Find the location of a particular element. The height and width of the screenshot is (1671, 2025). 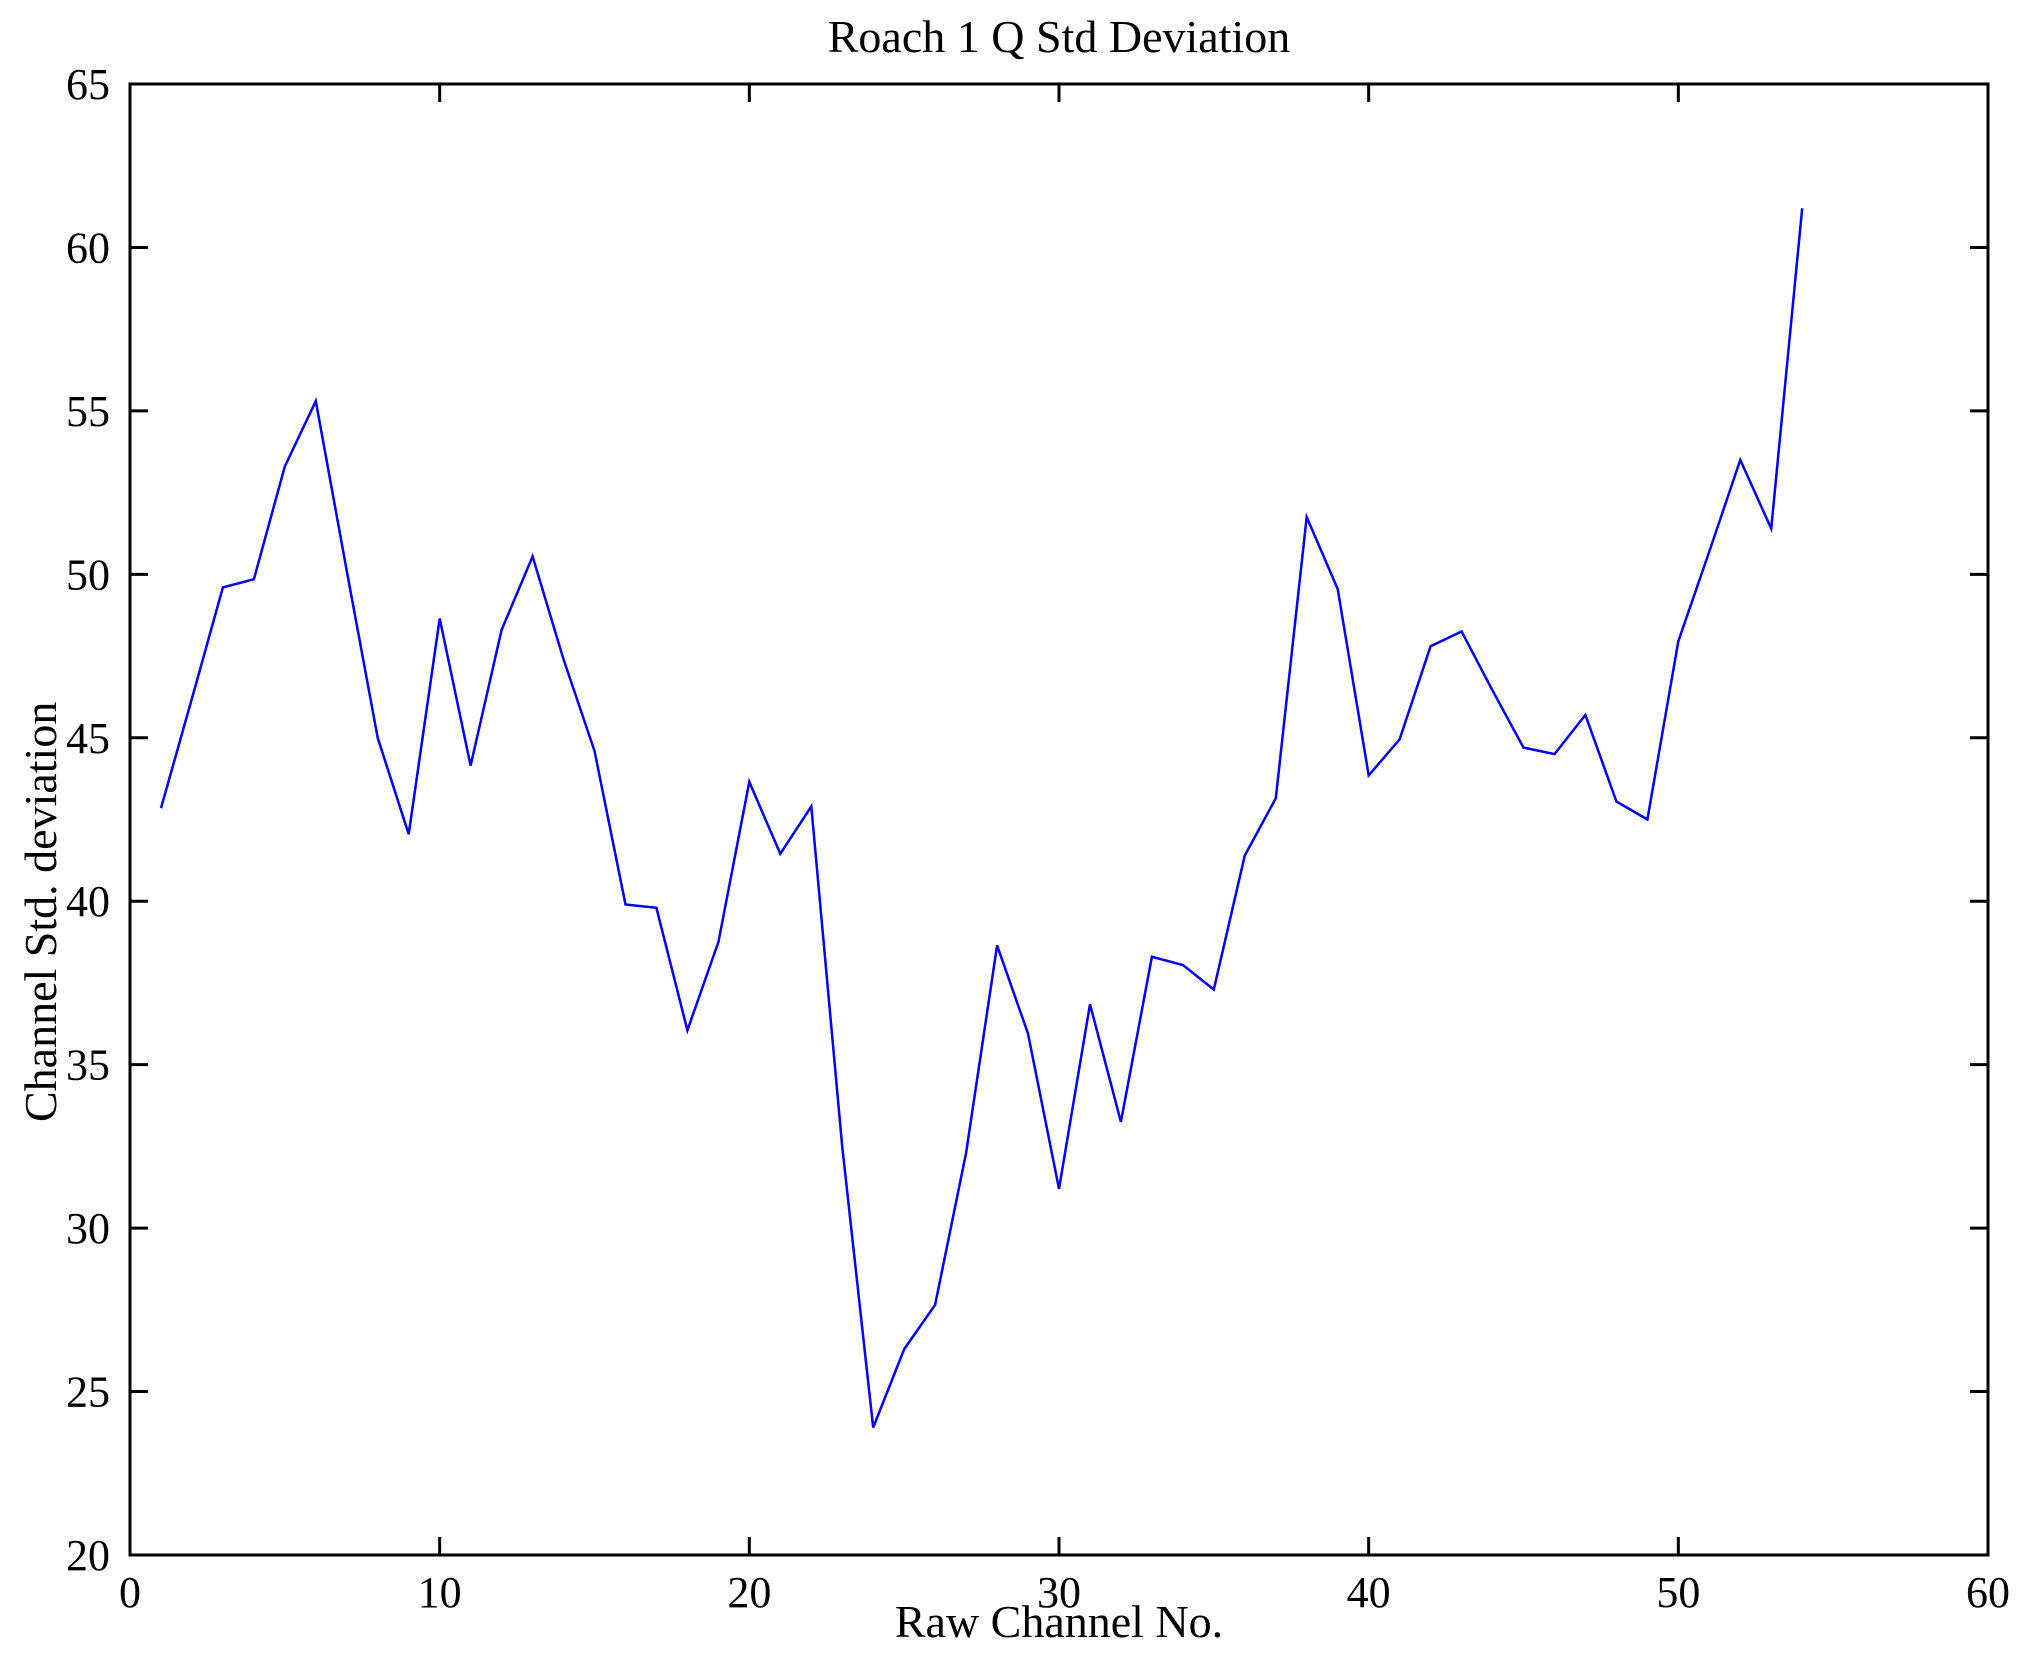

y-tick-label: 55 is located at coordinates (88, 411).